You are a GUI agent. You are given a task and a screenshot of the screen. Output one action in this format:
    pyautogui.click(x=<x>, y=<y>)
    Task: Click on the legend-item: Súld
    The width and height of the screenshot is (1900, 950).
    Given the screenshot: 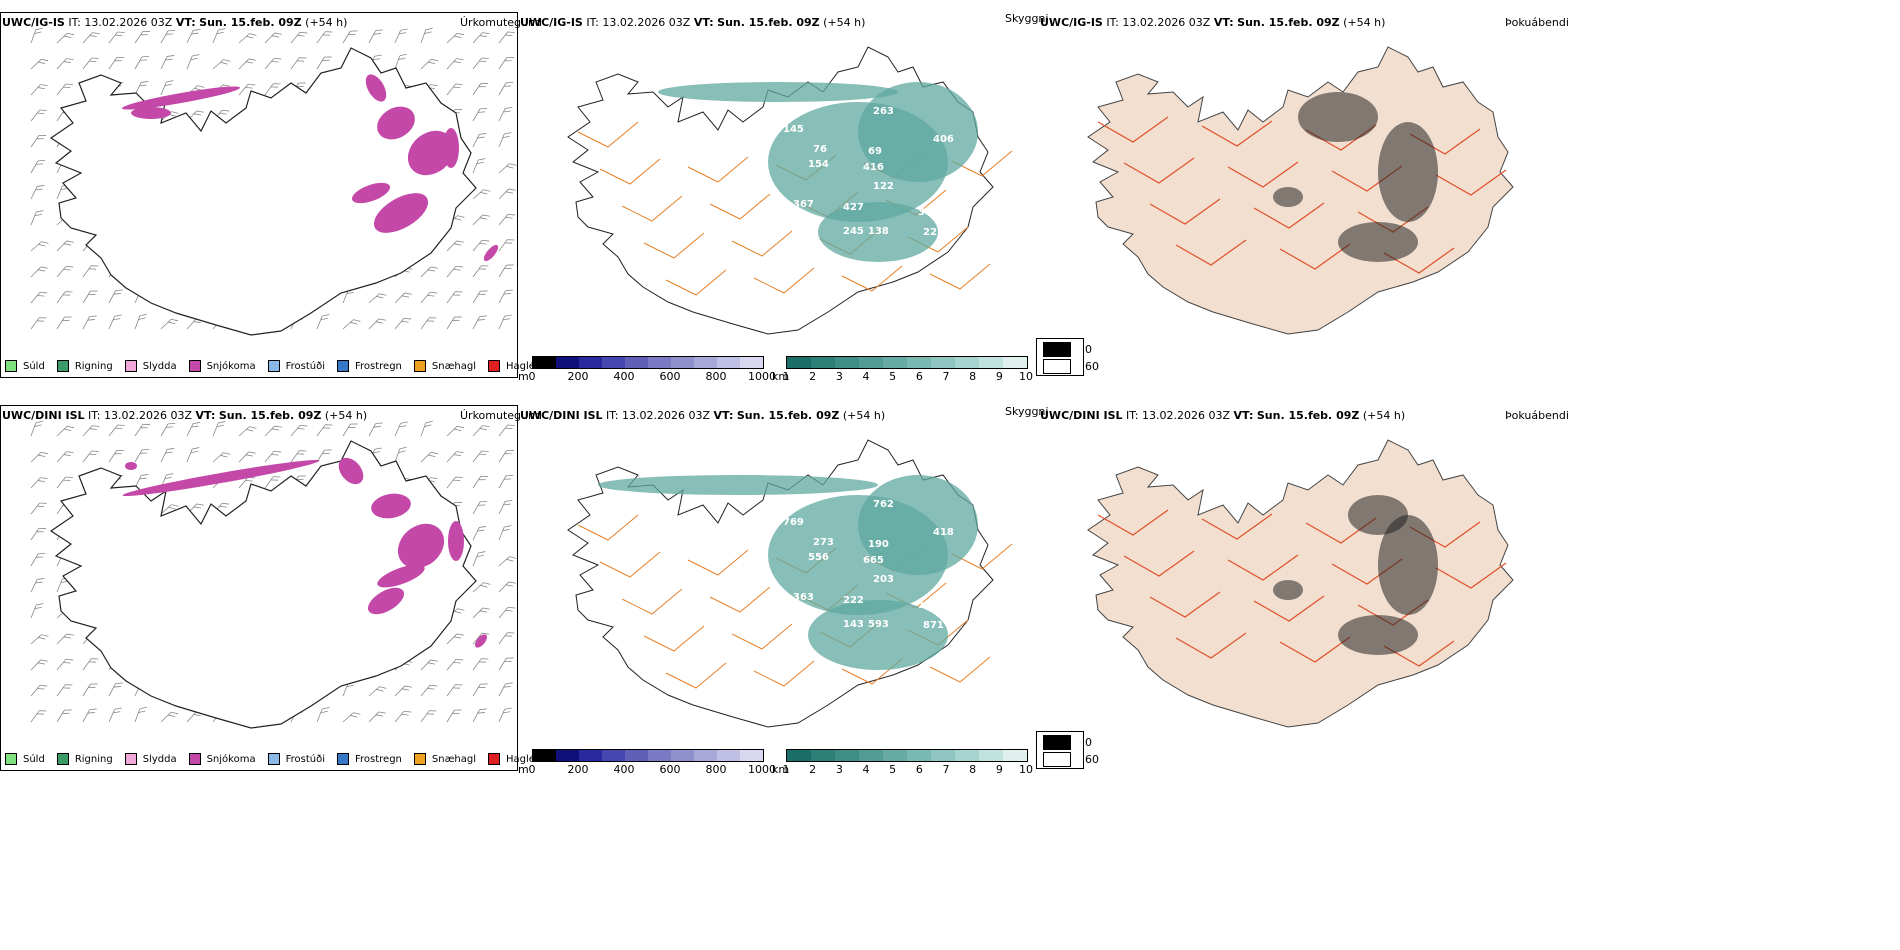 What is the action you would take?
    pyautogui.click(x=25, y=366)
    